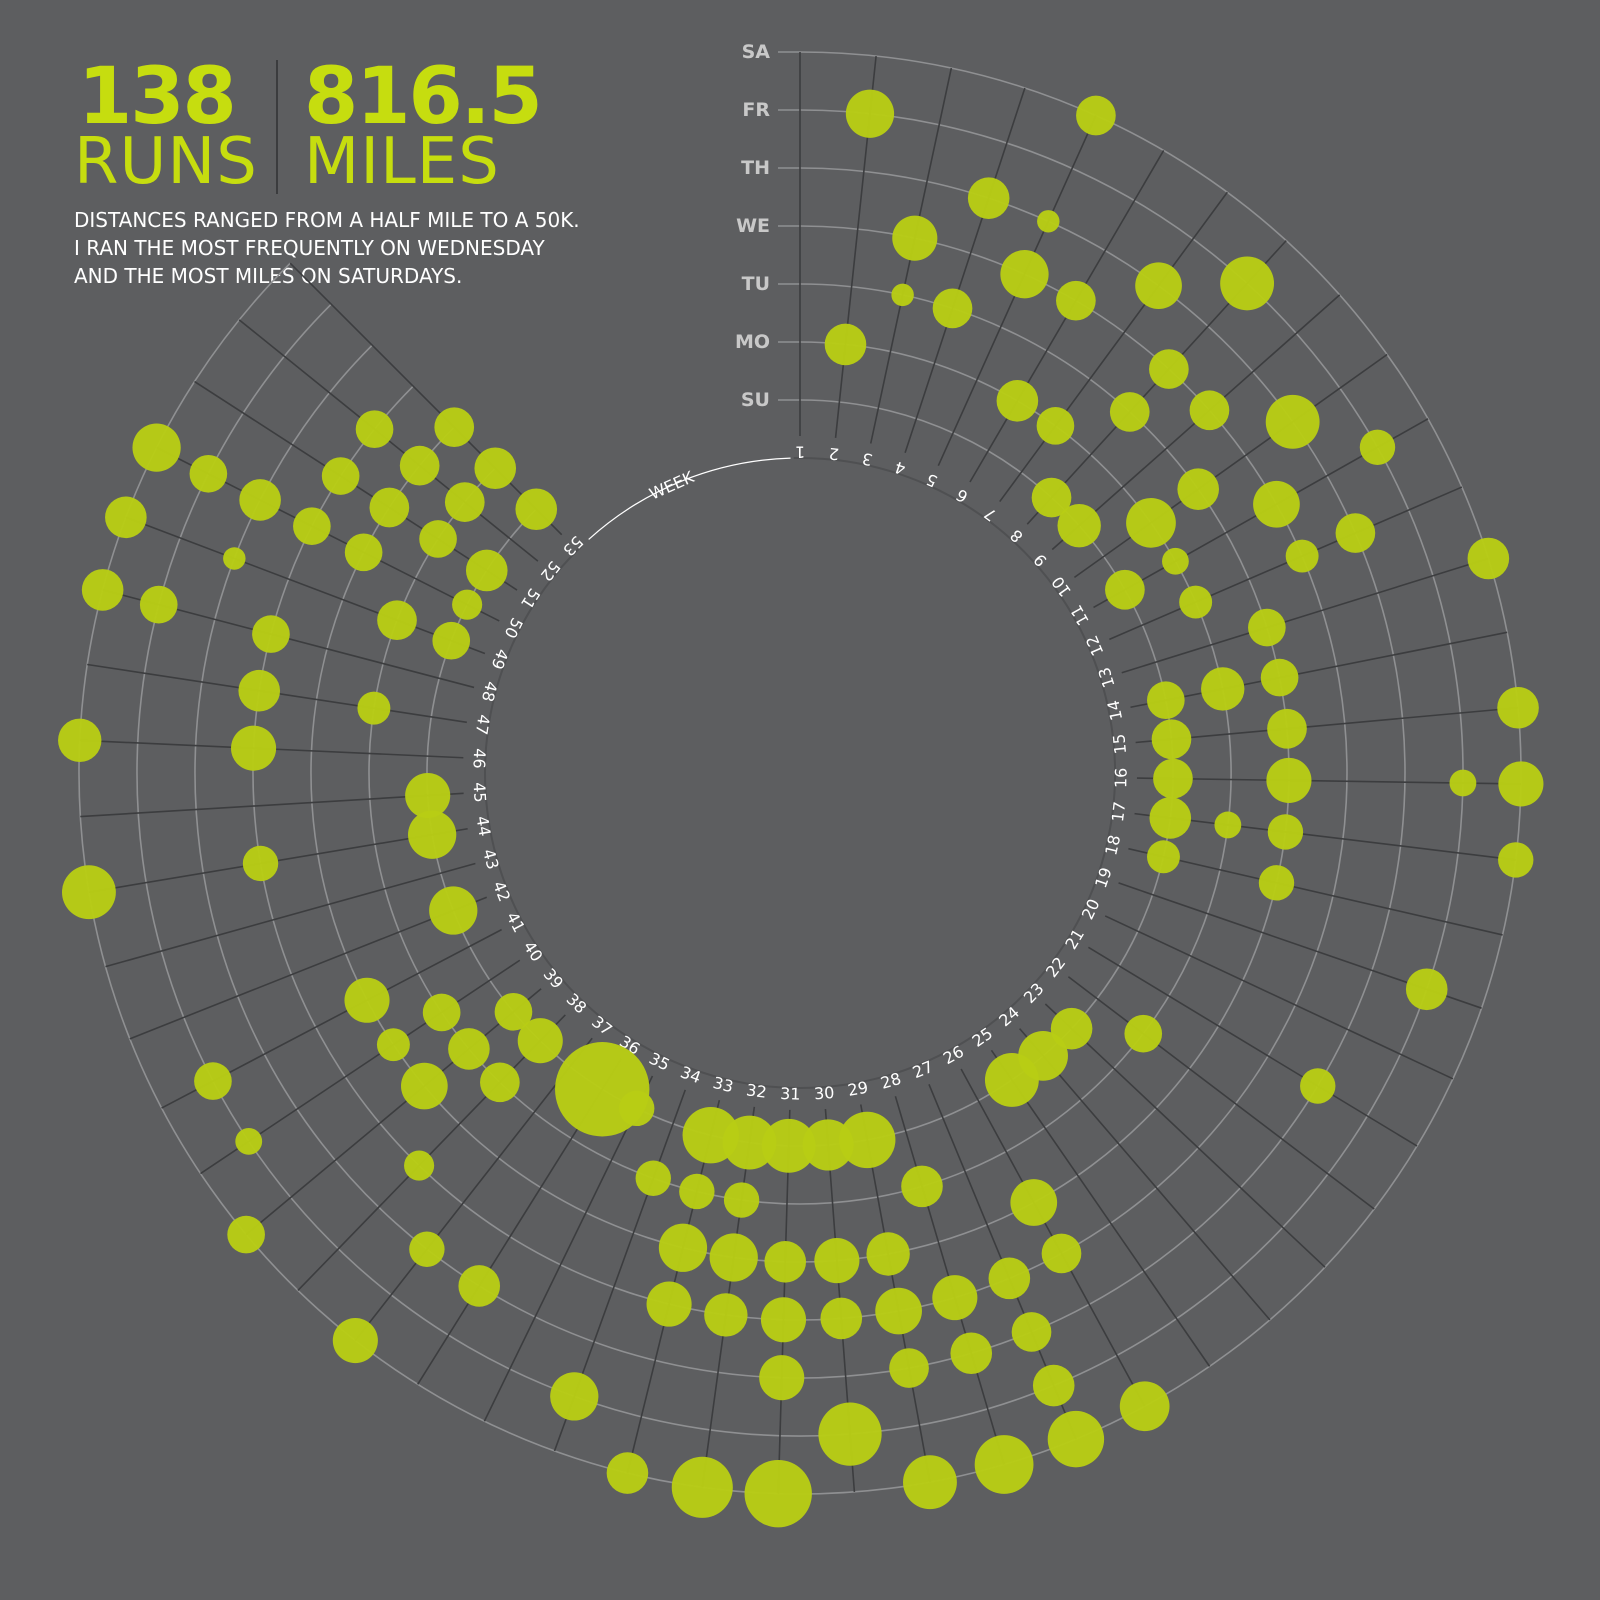  Describe the element at coordinates (962, 496) in the screenshot. I see `week-label: 6` at that location.